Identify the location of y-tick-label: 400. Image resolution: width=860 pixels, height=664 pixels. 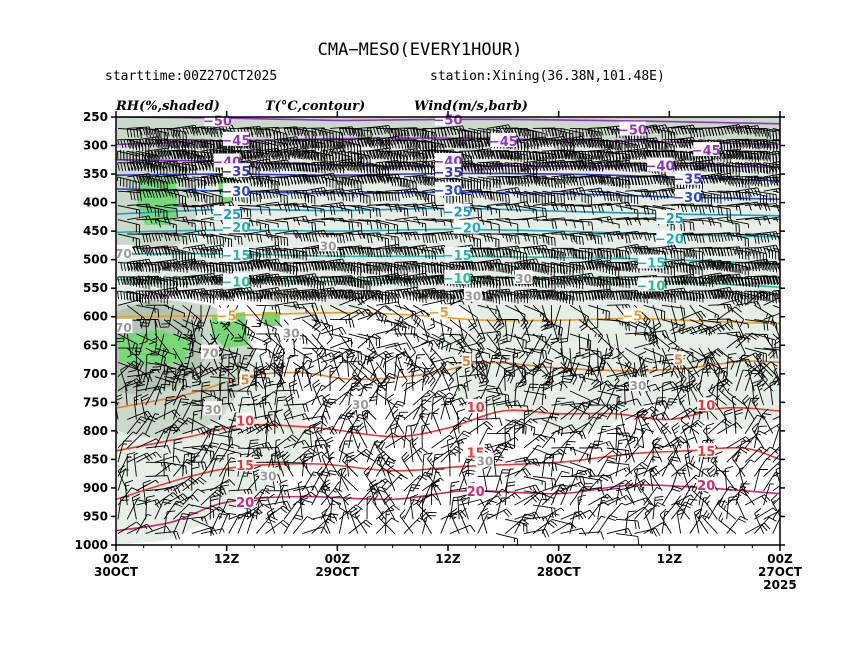
(95, 203).